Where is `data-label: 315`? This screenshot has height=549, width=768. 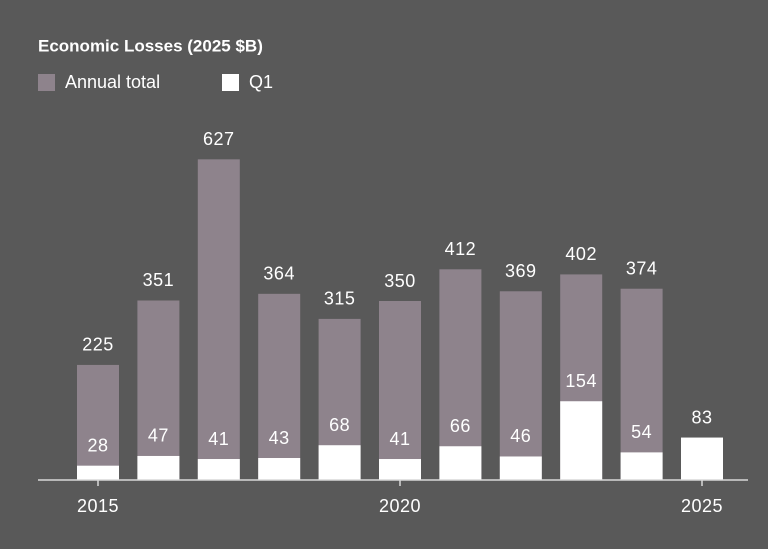
data-label: 315 is located at coordinates (340, 299).